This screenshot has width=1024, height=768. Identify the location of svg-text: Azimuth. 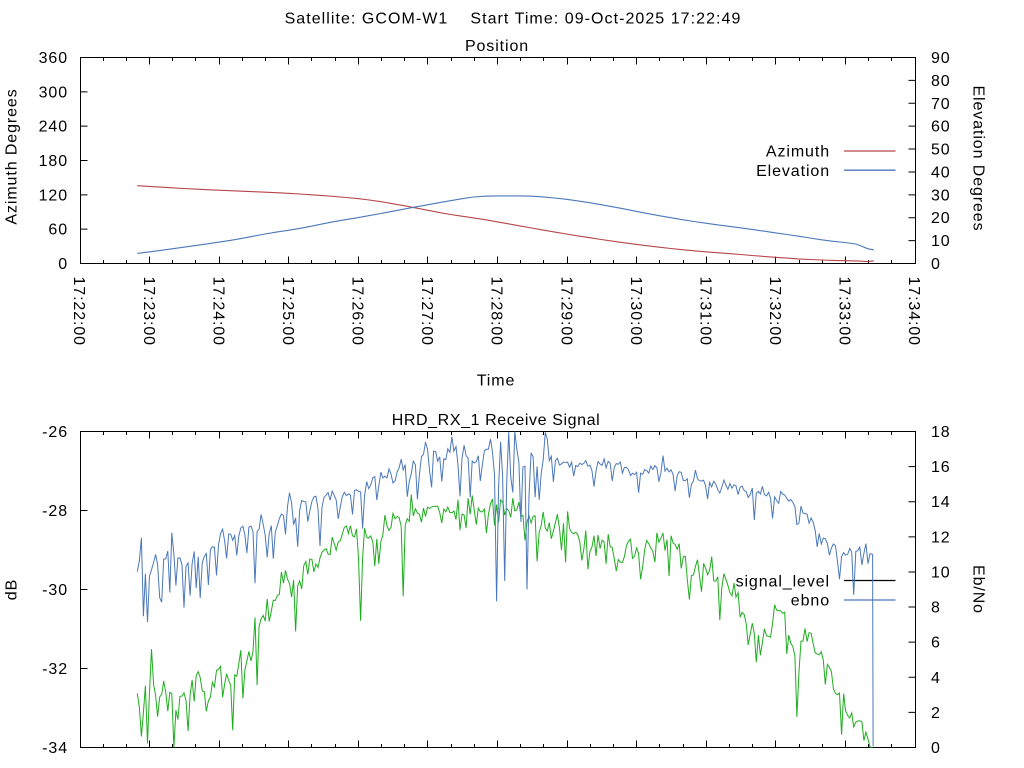
(798, 152).